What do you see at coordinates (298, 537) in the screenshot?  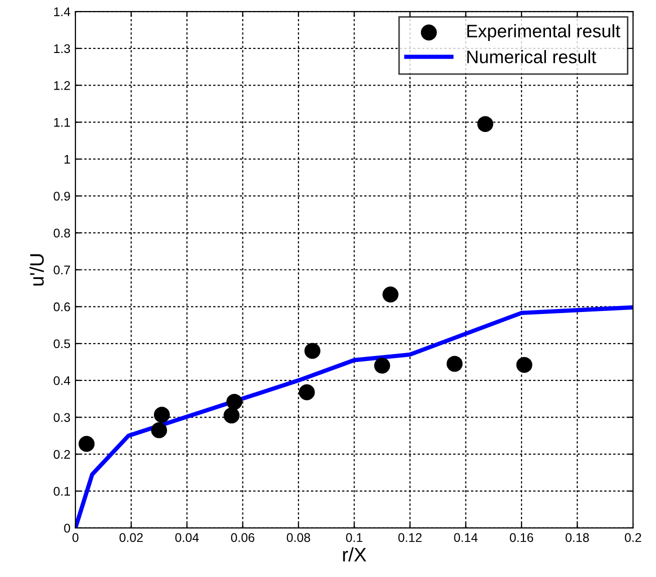 I see `x-tick-label: 0.08` at bounding box center [298, 537].